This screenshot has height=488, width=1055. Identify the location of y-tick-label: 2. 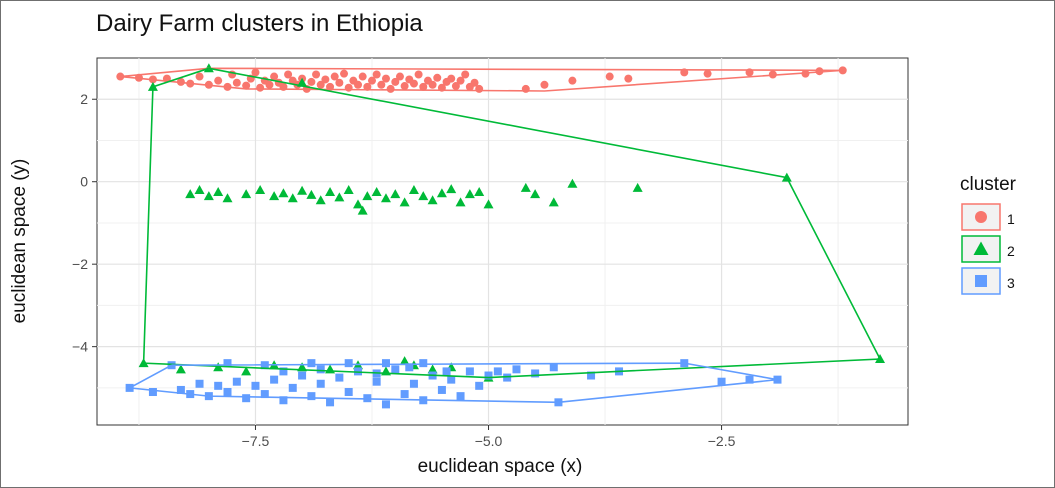
(84, 99).